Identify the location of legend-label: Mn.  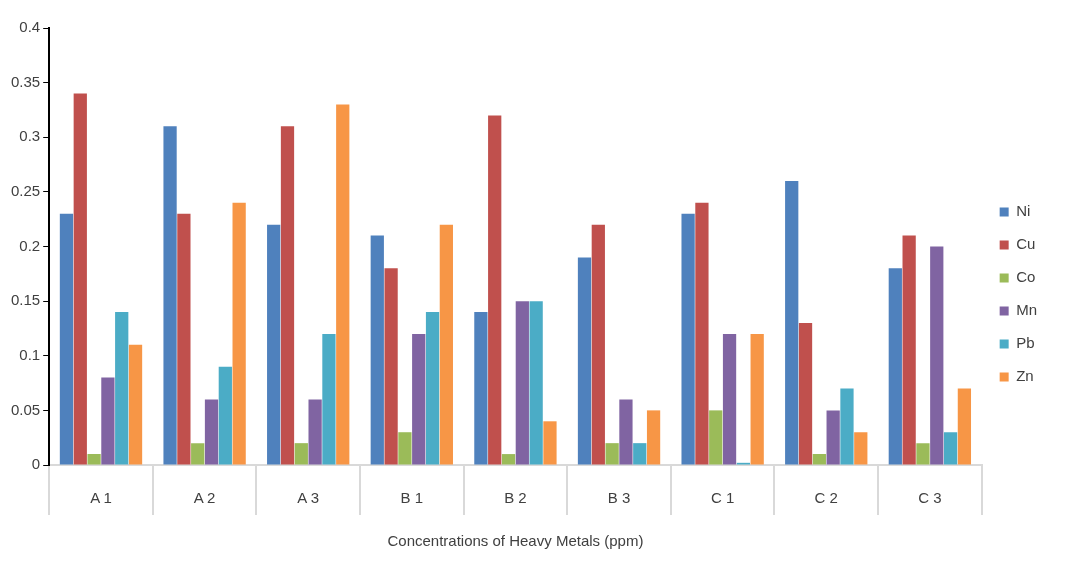
(1027, 310).